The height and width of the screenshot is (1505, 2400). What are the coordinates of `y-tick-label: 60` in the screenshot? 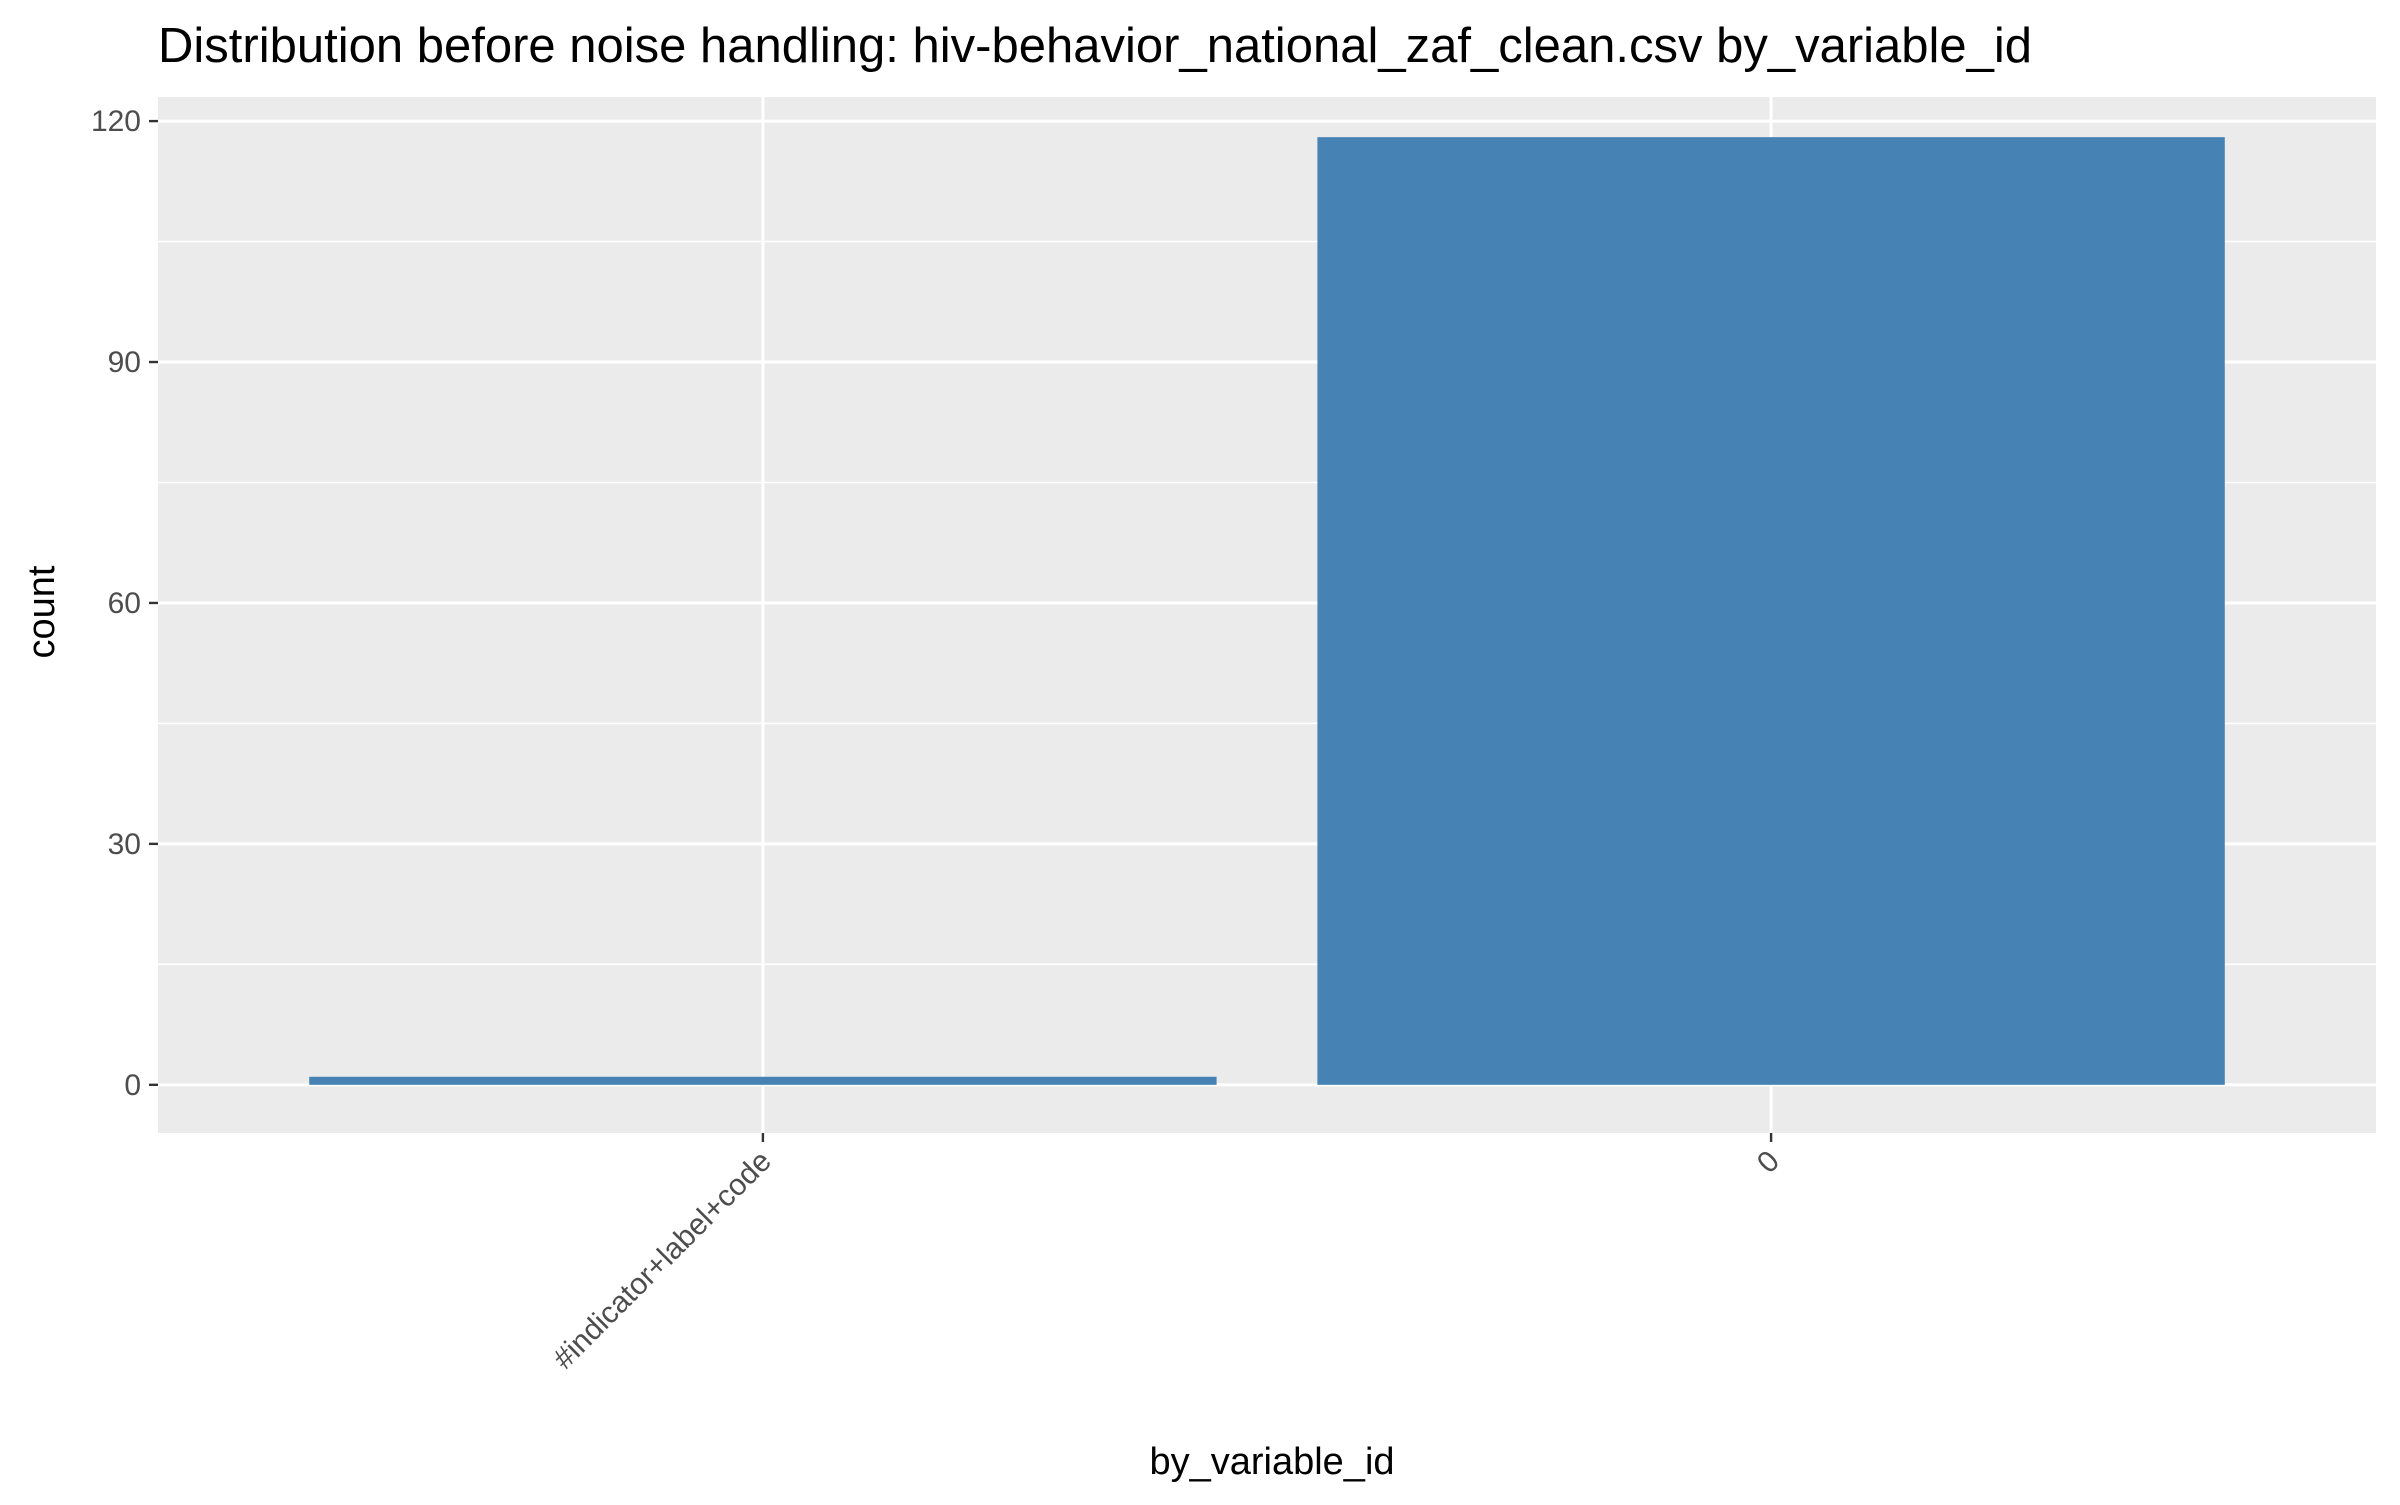 It's located at (124, 603).